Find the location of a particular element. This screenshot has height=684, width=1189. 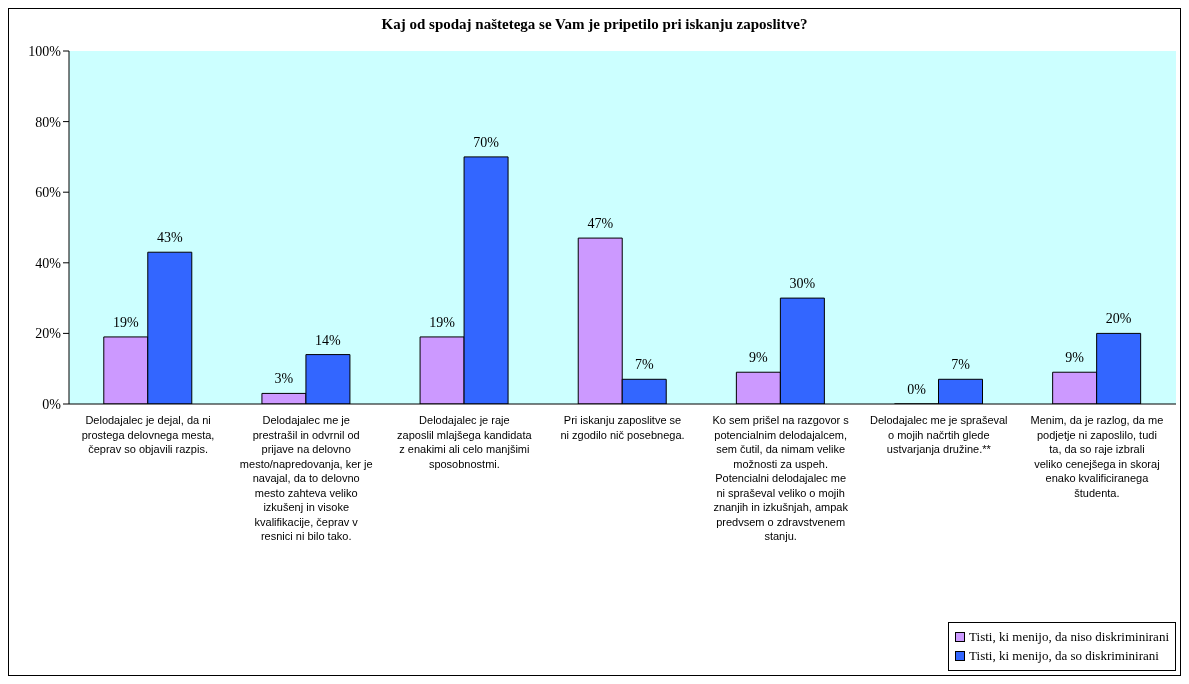

x-tick-label: Menim, da je razlog, da me podjetje ni zaposlilo, tudi ta, da so raje izbrali veliko cenejšega in skoraj enako kvalificiranega študenta. is located at coordinates (1097, 456).